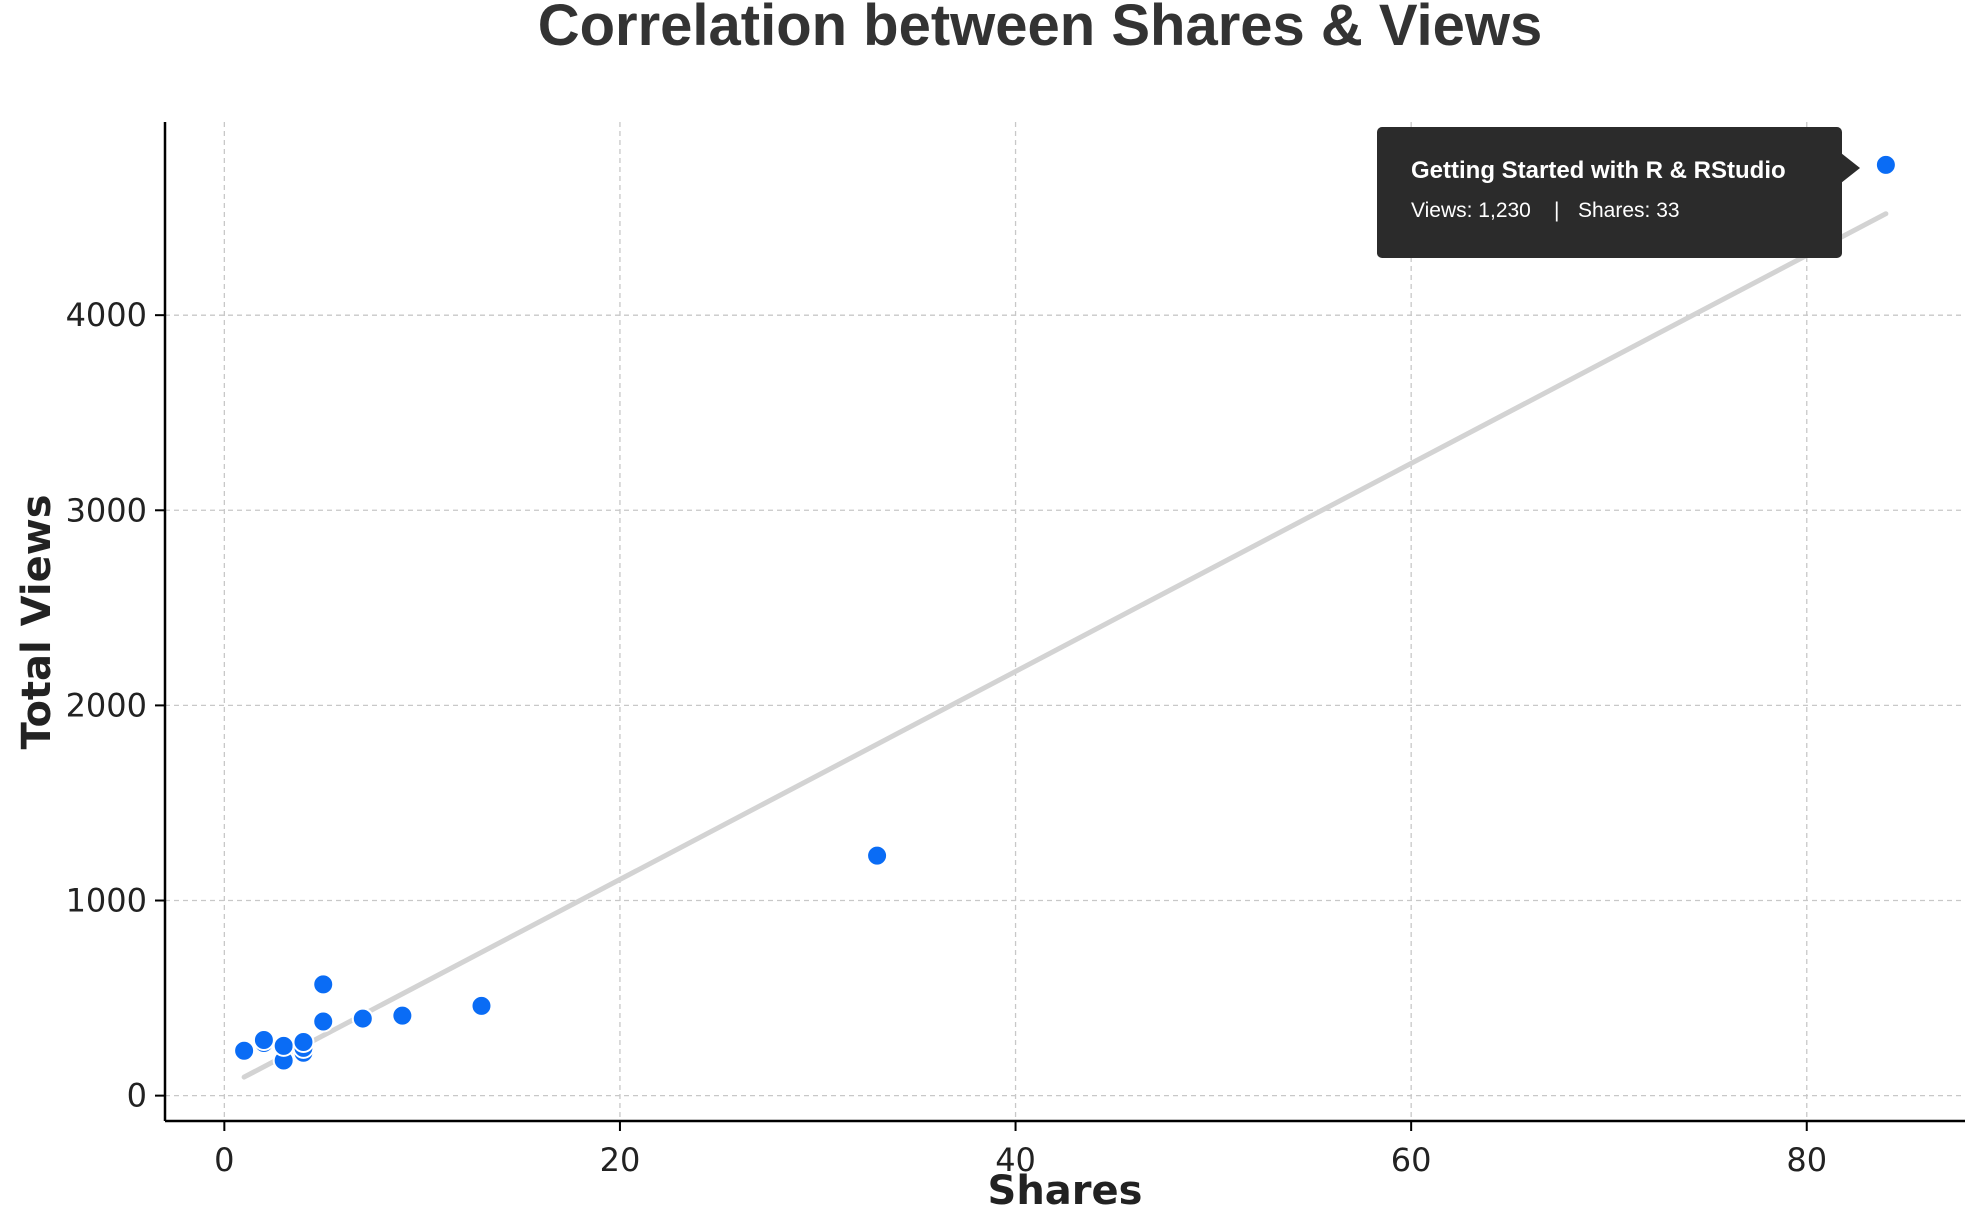 The height and width of the screenshot is (1231, 1979). Describe the element at coordinates (1471, 210) in the screenshot. I see `tooltip-views: Views: 1,230` at that location.